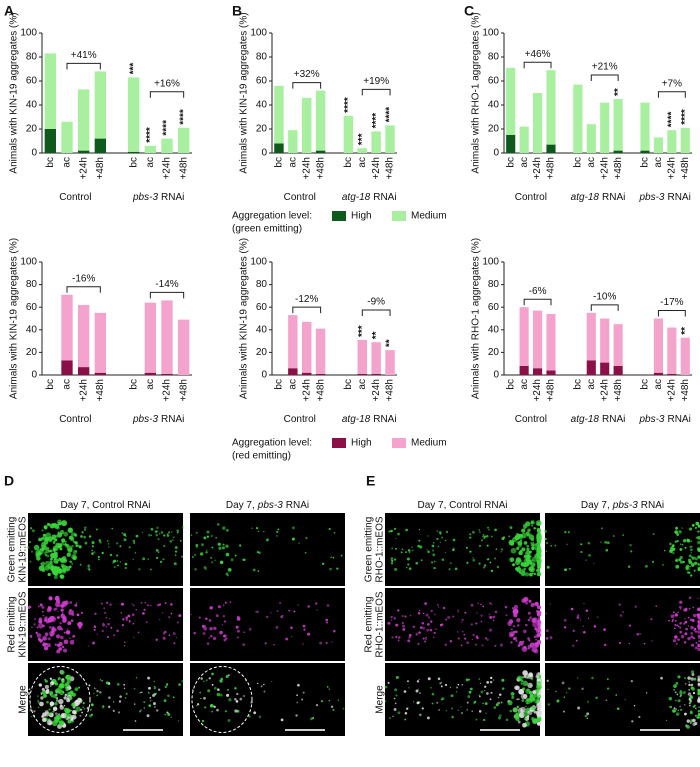 The height and width of the screenshot is (767, 700). What do you see at coordinates (23, 549) in the screenshot?
I see `row-label: KIN-19::mEOS` at bounding box center [23, 549].